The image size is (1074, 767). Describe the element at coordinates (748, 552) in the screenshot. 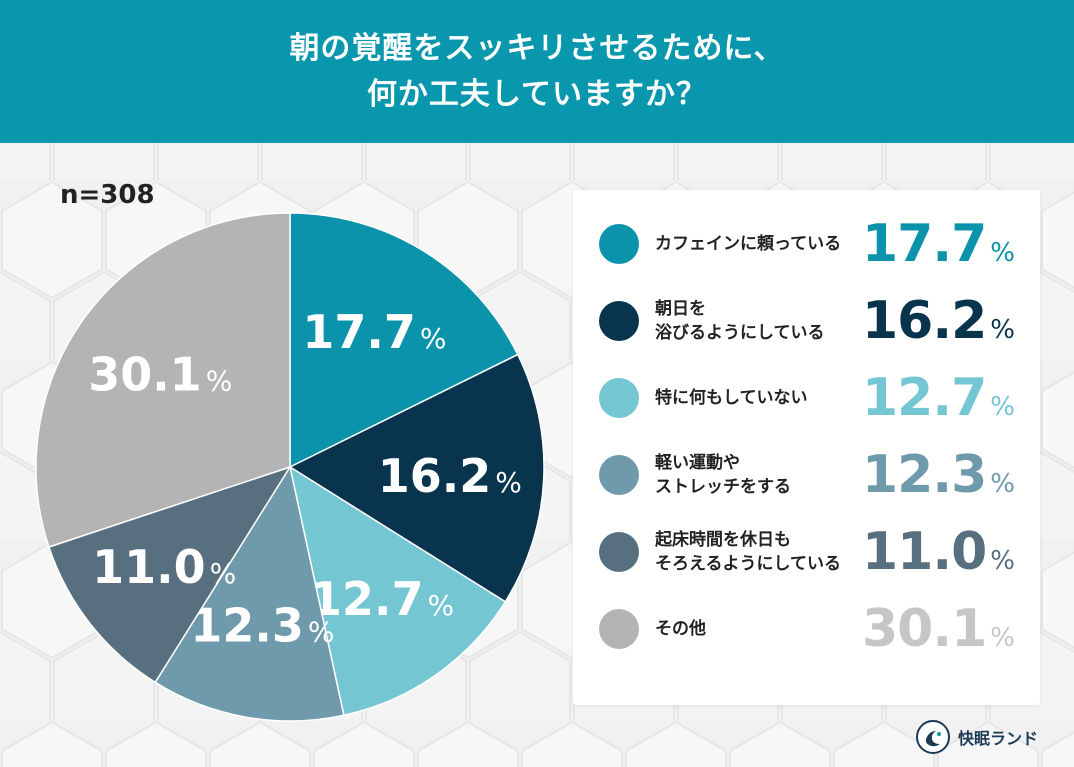

I see `legend-label-5: 起床時間を休日も そろえるようにしている` at that location.